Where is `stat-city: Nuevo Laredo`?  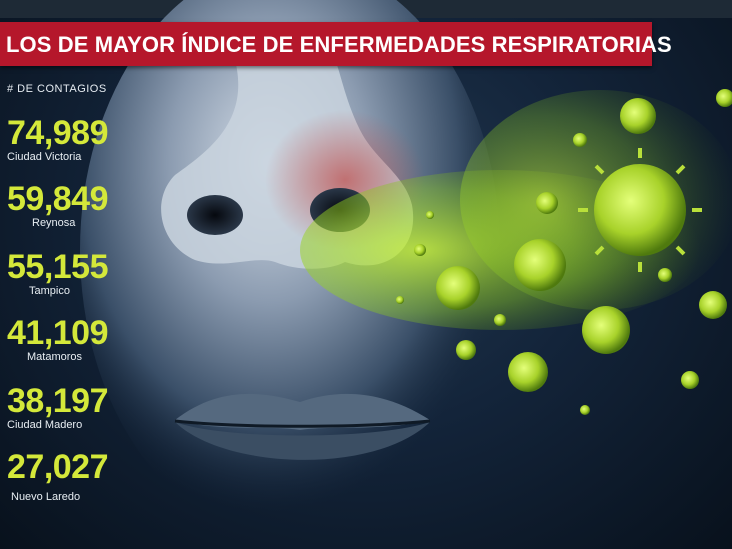
stat-city: Nuevo Laredo is located at coordinates (46, 497).